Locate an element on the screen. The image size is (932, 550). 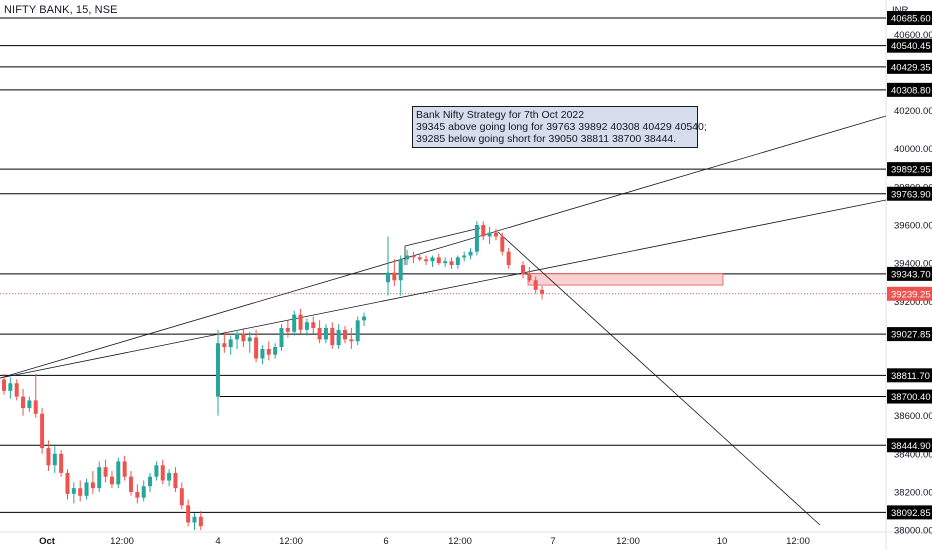
short-zone is located at coordinates (625, 279).